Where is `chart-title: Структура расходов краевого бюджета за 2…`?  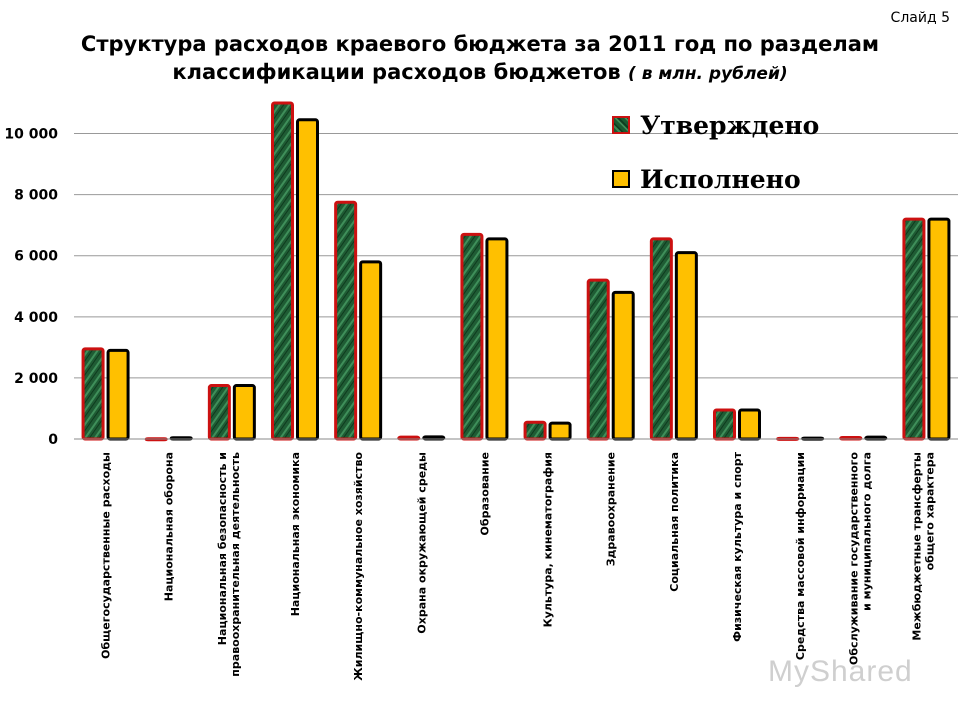 chart-title: Структура расходов краевого бюджета за 2… is located at coordinates (480, 59).